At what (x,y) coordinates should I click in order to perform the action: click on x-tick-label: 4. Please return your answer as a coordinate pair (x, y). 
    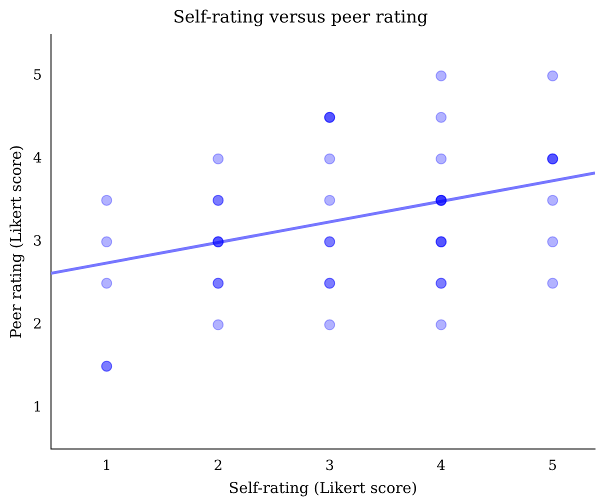
    Looking at the image, I should click on (441, 466).